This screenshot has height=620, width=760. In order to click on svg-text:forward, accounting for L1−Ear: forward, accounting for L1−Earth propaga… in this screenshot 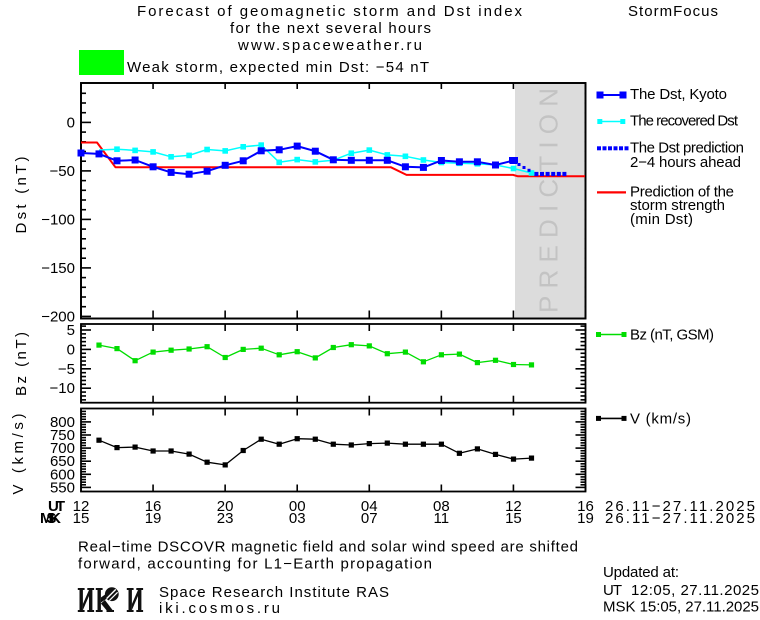, I will do `click(255, 564)`.